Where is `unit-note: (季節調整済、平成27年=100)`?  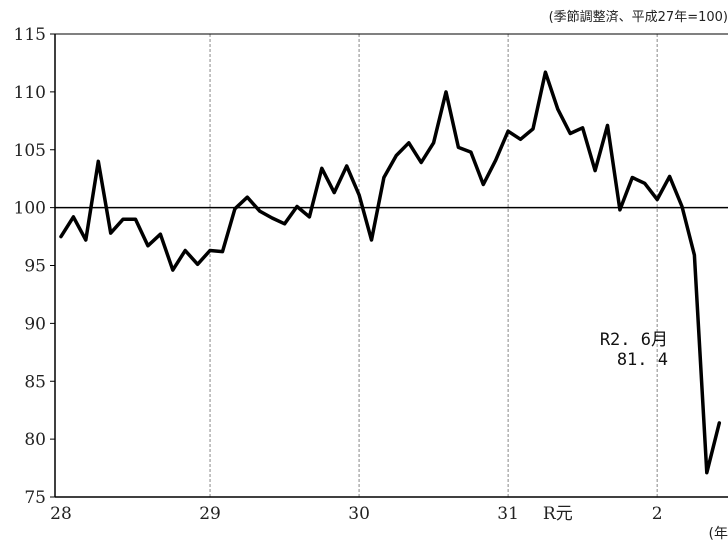 unit-note: (季節調整済、平成27年=100) is located at coordinates (638, 17).